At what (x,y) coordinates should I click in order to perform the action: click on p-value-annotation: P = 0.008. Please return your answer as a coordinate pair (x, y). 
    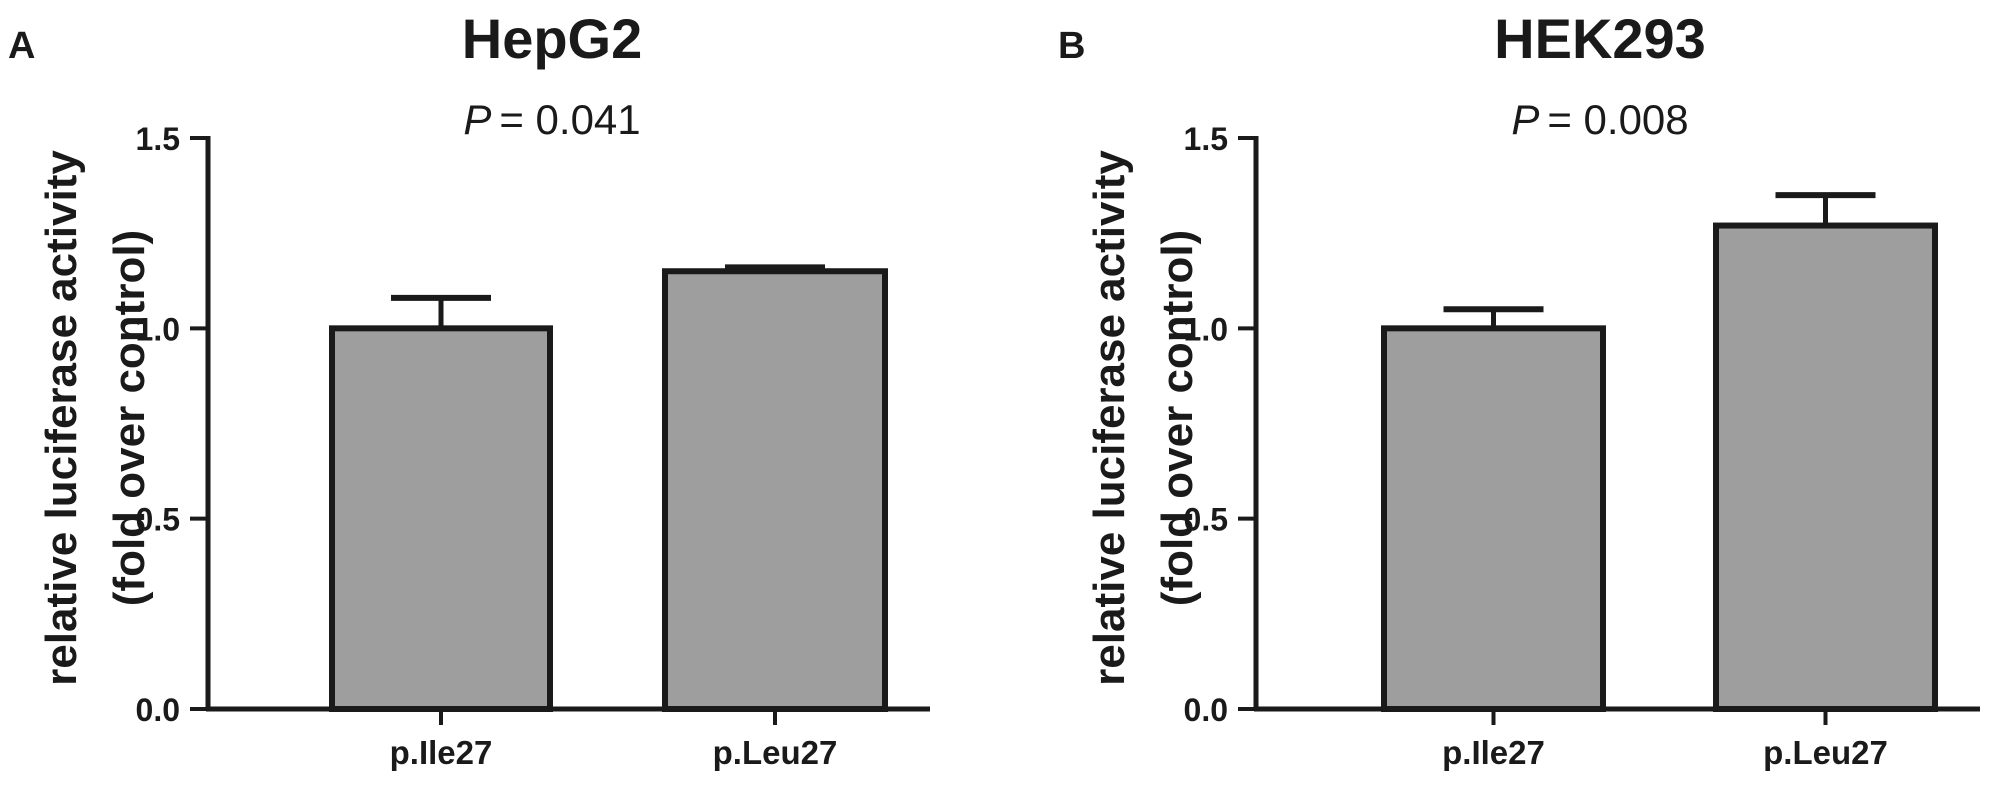
    Looking at the image, I should click on (1599, 119).